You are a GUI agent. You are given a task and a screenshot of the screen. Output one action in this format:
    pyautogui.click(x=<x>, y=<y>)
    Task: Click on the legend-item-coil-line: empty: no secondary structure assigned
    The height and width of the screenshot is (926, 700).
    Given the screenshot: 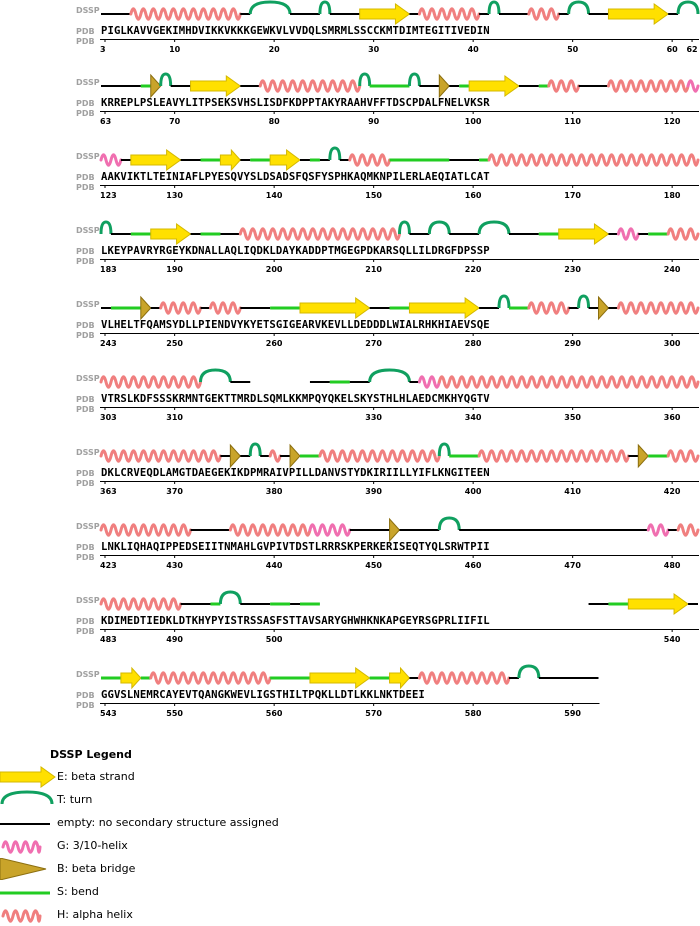 What is the action you would take?
    pyautogui.click(x=200, y=823)
    